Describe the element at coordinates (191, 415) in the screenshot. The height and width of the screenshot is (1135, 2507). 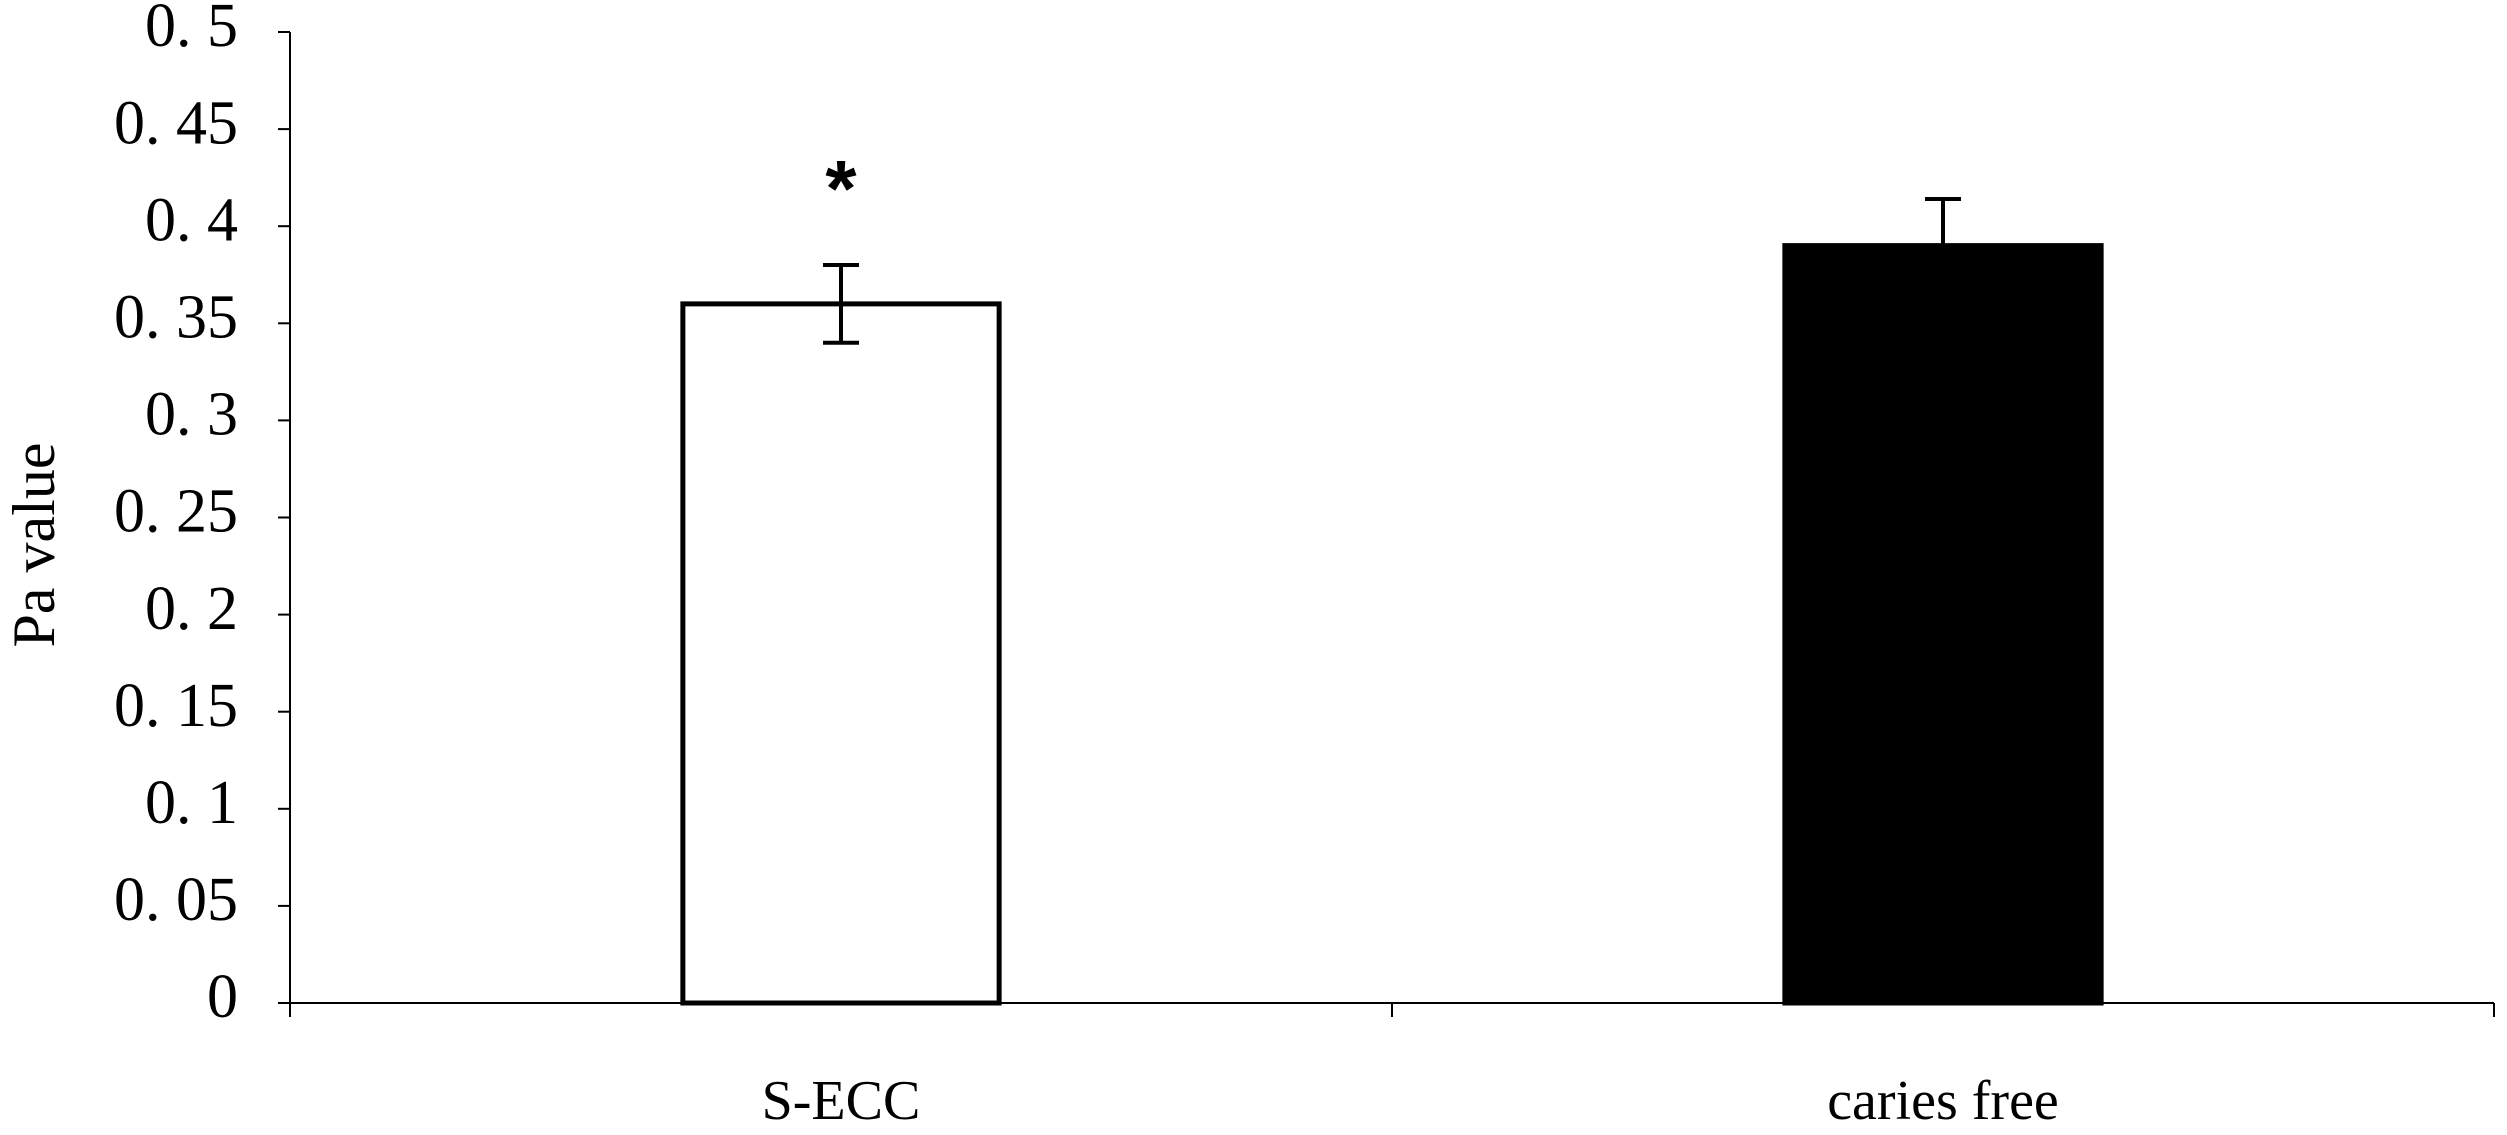
I see `y-tick-label: 0. 3` at that location.